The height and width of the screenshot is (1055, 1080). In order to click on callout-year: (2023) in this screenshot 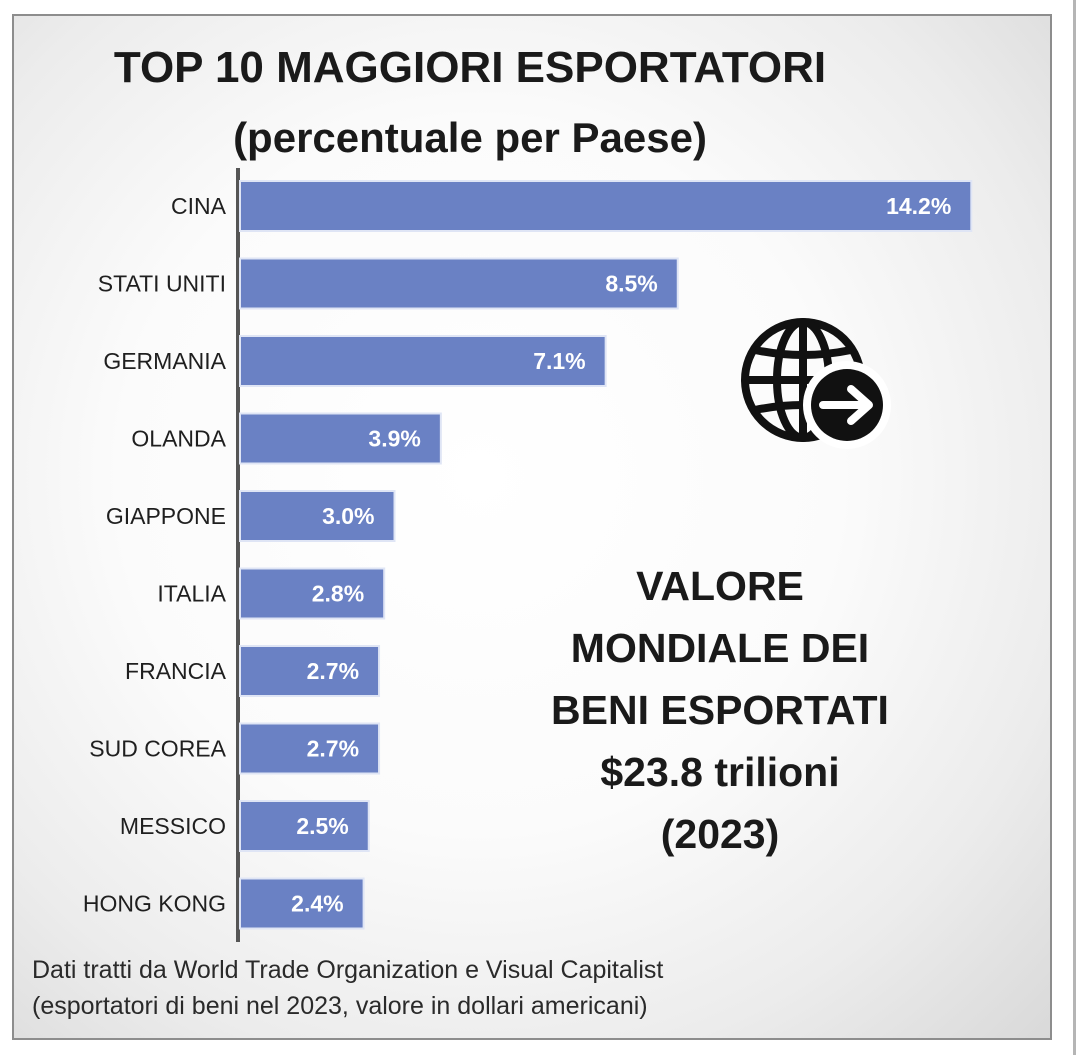, I will do `click(720, 834)`.